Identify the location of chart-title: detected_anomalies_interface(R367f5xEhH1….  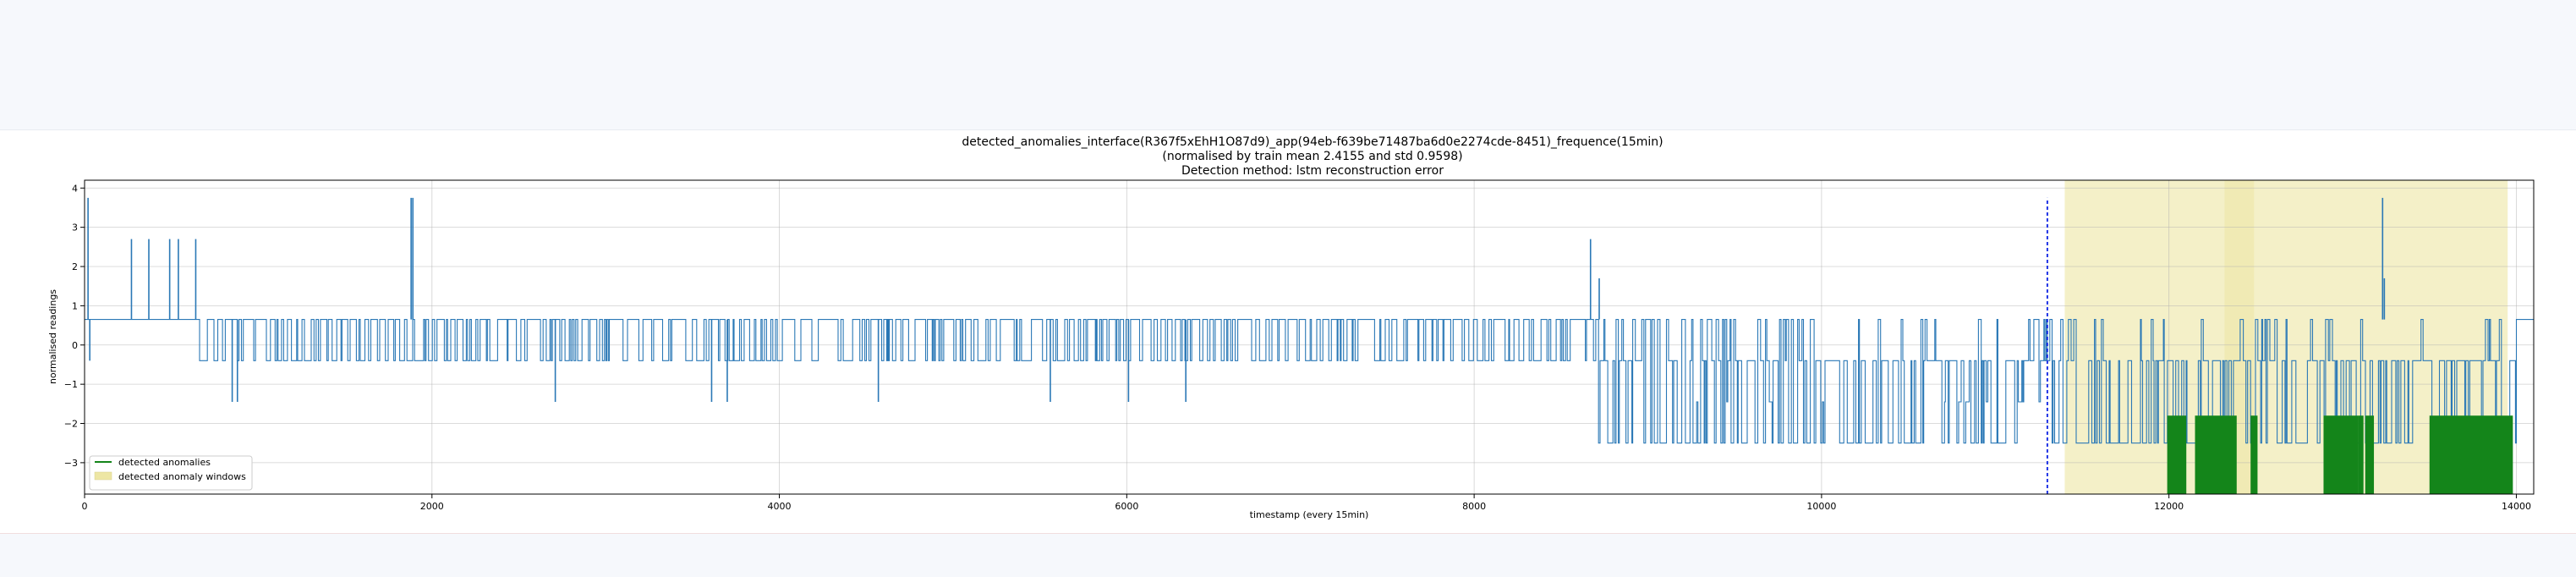
(1312, 142).